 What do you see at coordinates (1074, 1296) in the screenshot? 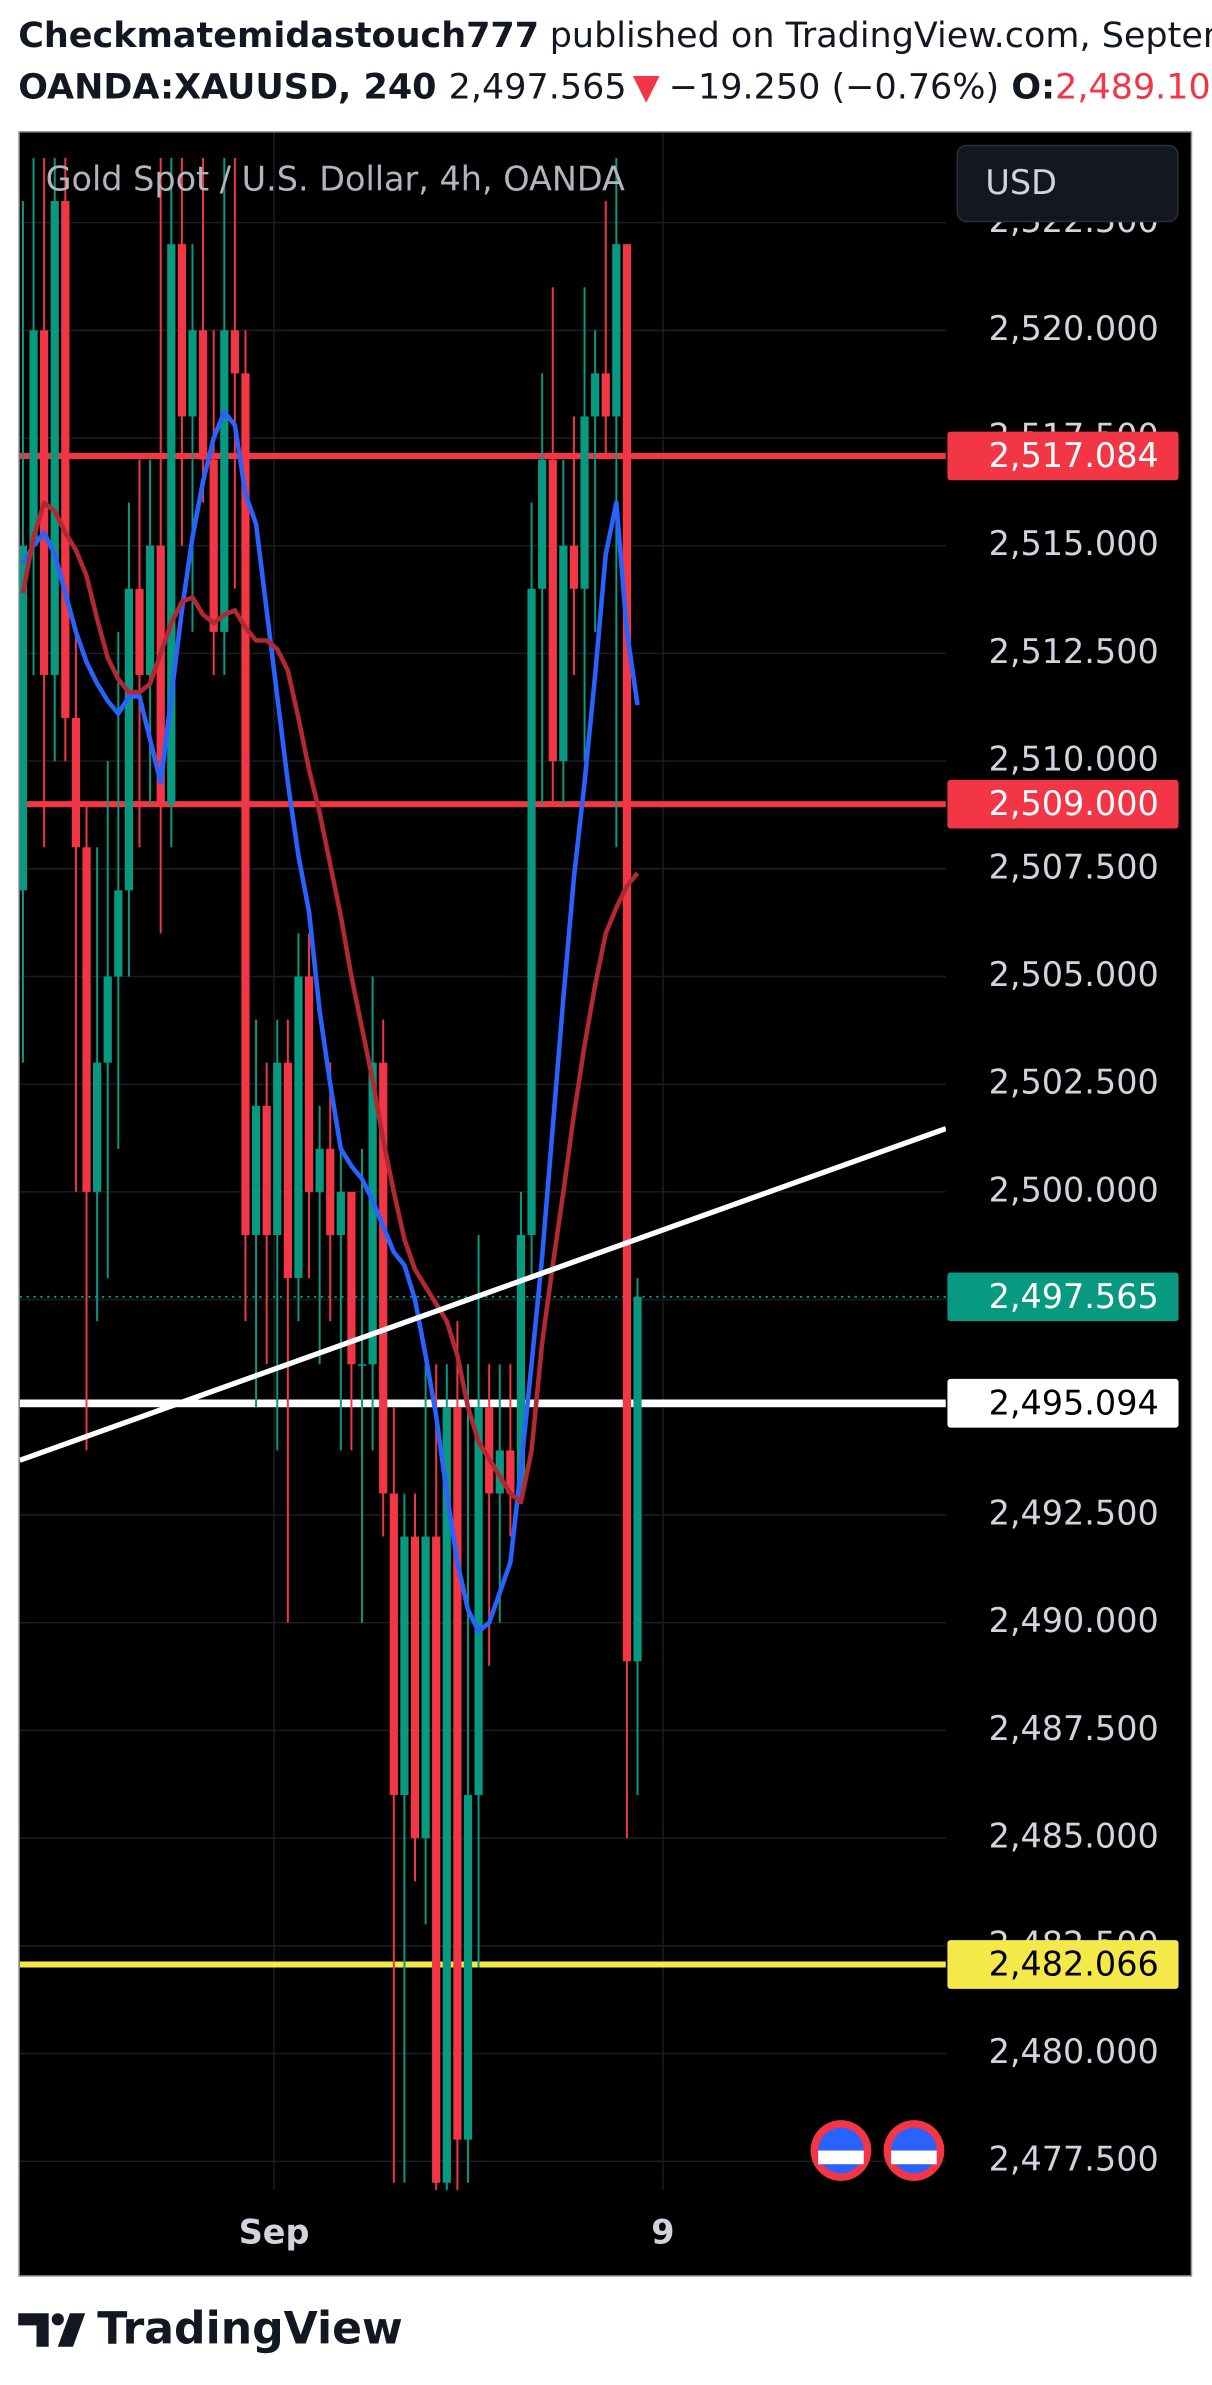
I see `last-price-label: 2,497.565` at bounding box center [1074, 1296].